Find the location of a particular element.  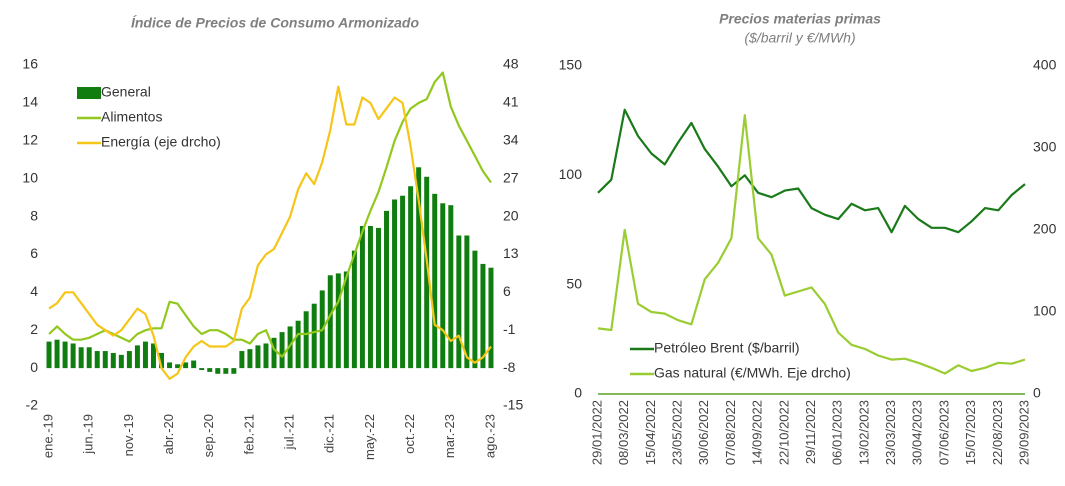

y-tick-label: 14 is located at coordinates (30, 102).